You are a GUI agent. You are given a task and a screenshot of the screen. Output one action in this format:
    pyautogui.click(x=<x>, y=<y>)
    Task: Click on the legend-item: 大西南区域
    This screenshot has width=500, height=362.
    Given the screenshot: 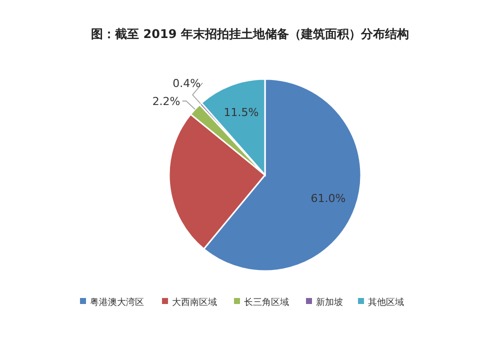 What is the action you would take?
    pyautogui.click(x=189, y=303)
    